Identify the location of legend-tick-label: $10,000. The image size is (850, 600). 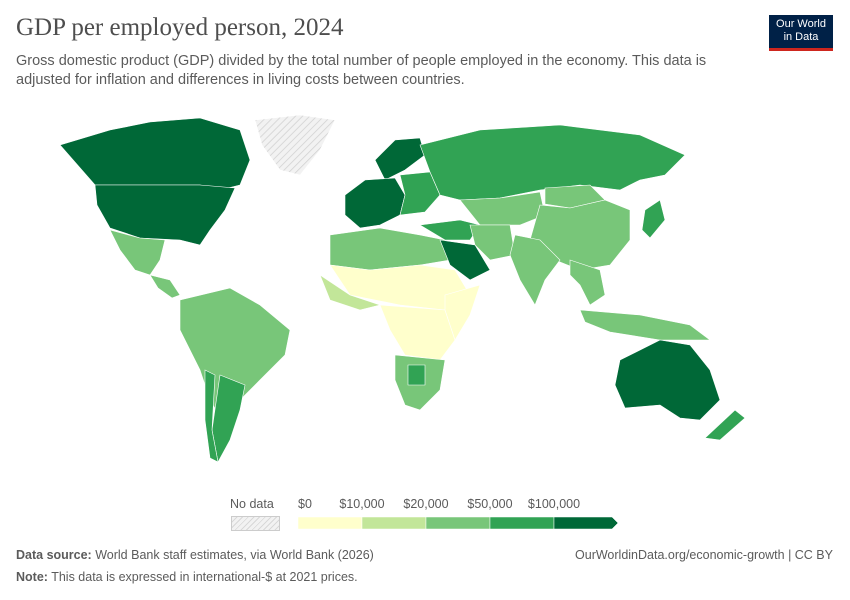
(362, 504).